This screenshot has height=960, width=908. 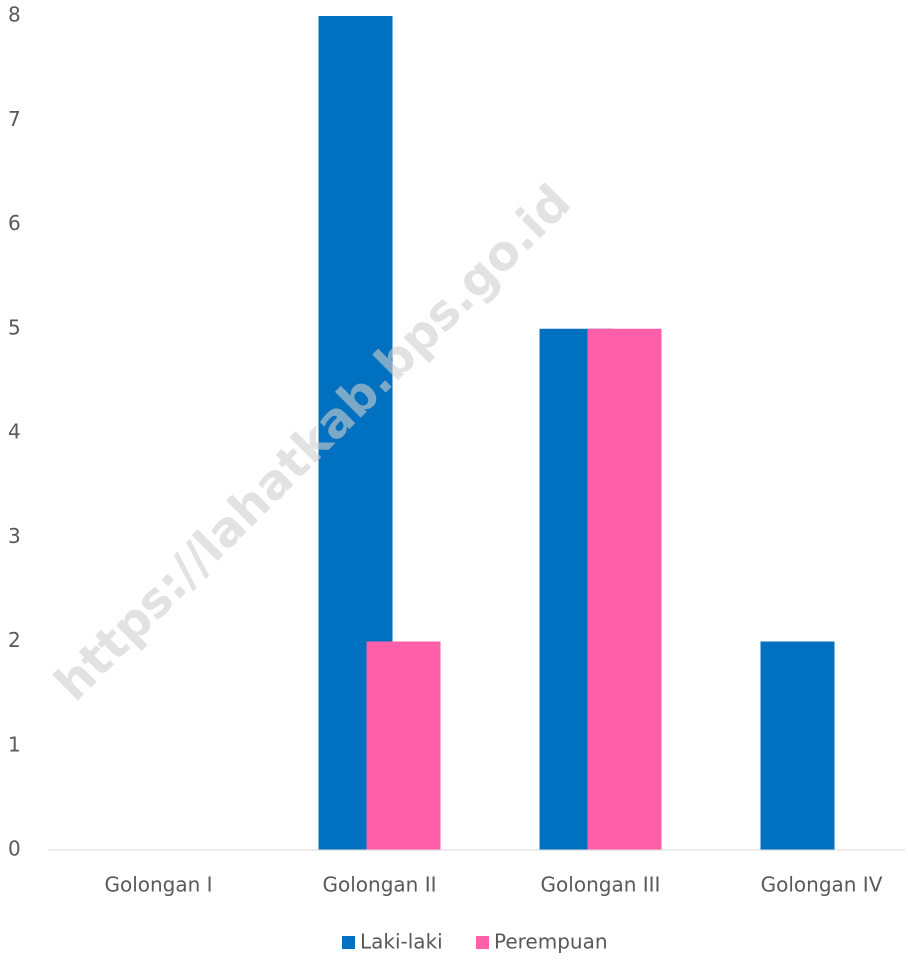 I want to click on y-tick-label: 4, so click(x=14, y=432).